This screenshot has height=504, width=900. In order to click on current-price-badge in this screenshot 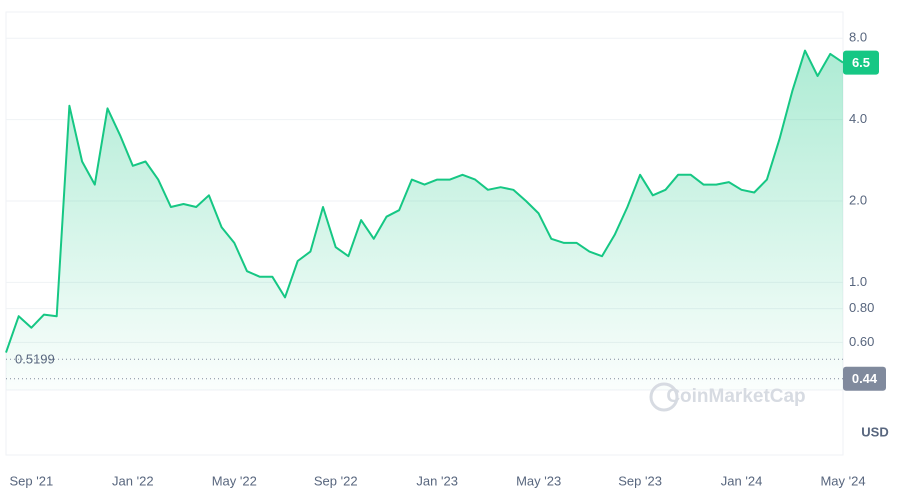, I will do `click(861, 62)`.